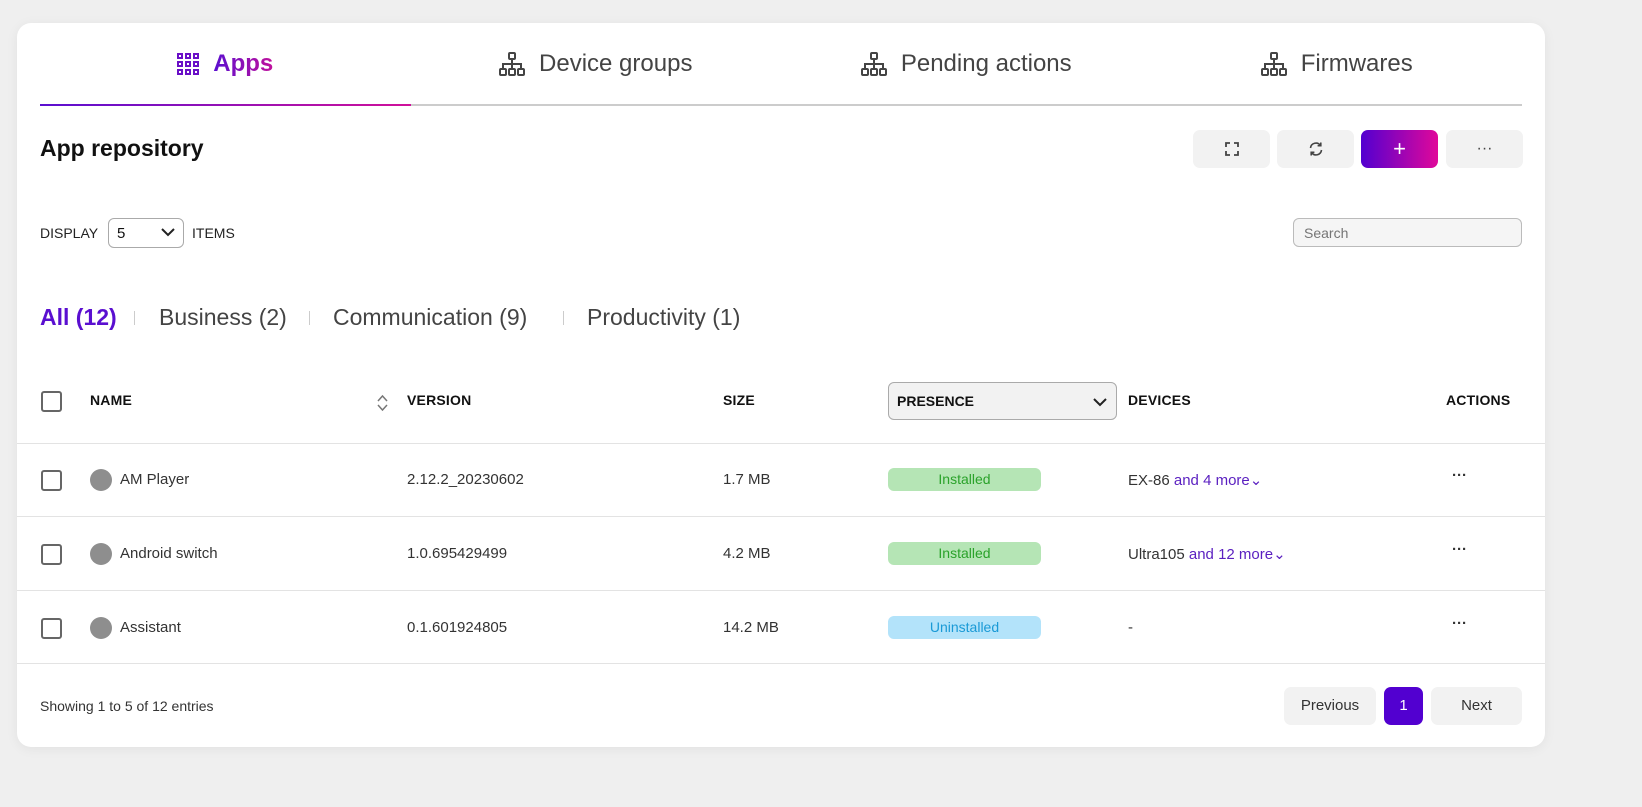  Describe the element at coordinates (127, 706) in the screenshot. I see `entries-info: Showing 1 to 5 of 12 entries` at that location.